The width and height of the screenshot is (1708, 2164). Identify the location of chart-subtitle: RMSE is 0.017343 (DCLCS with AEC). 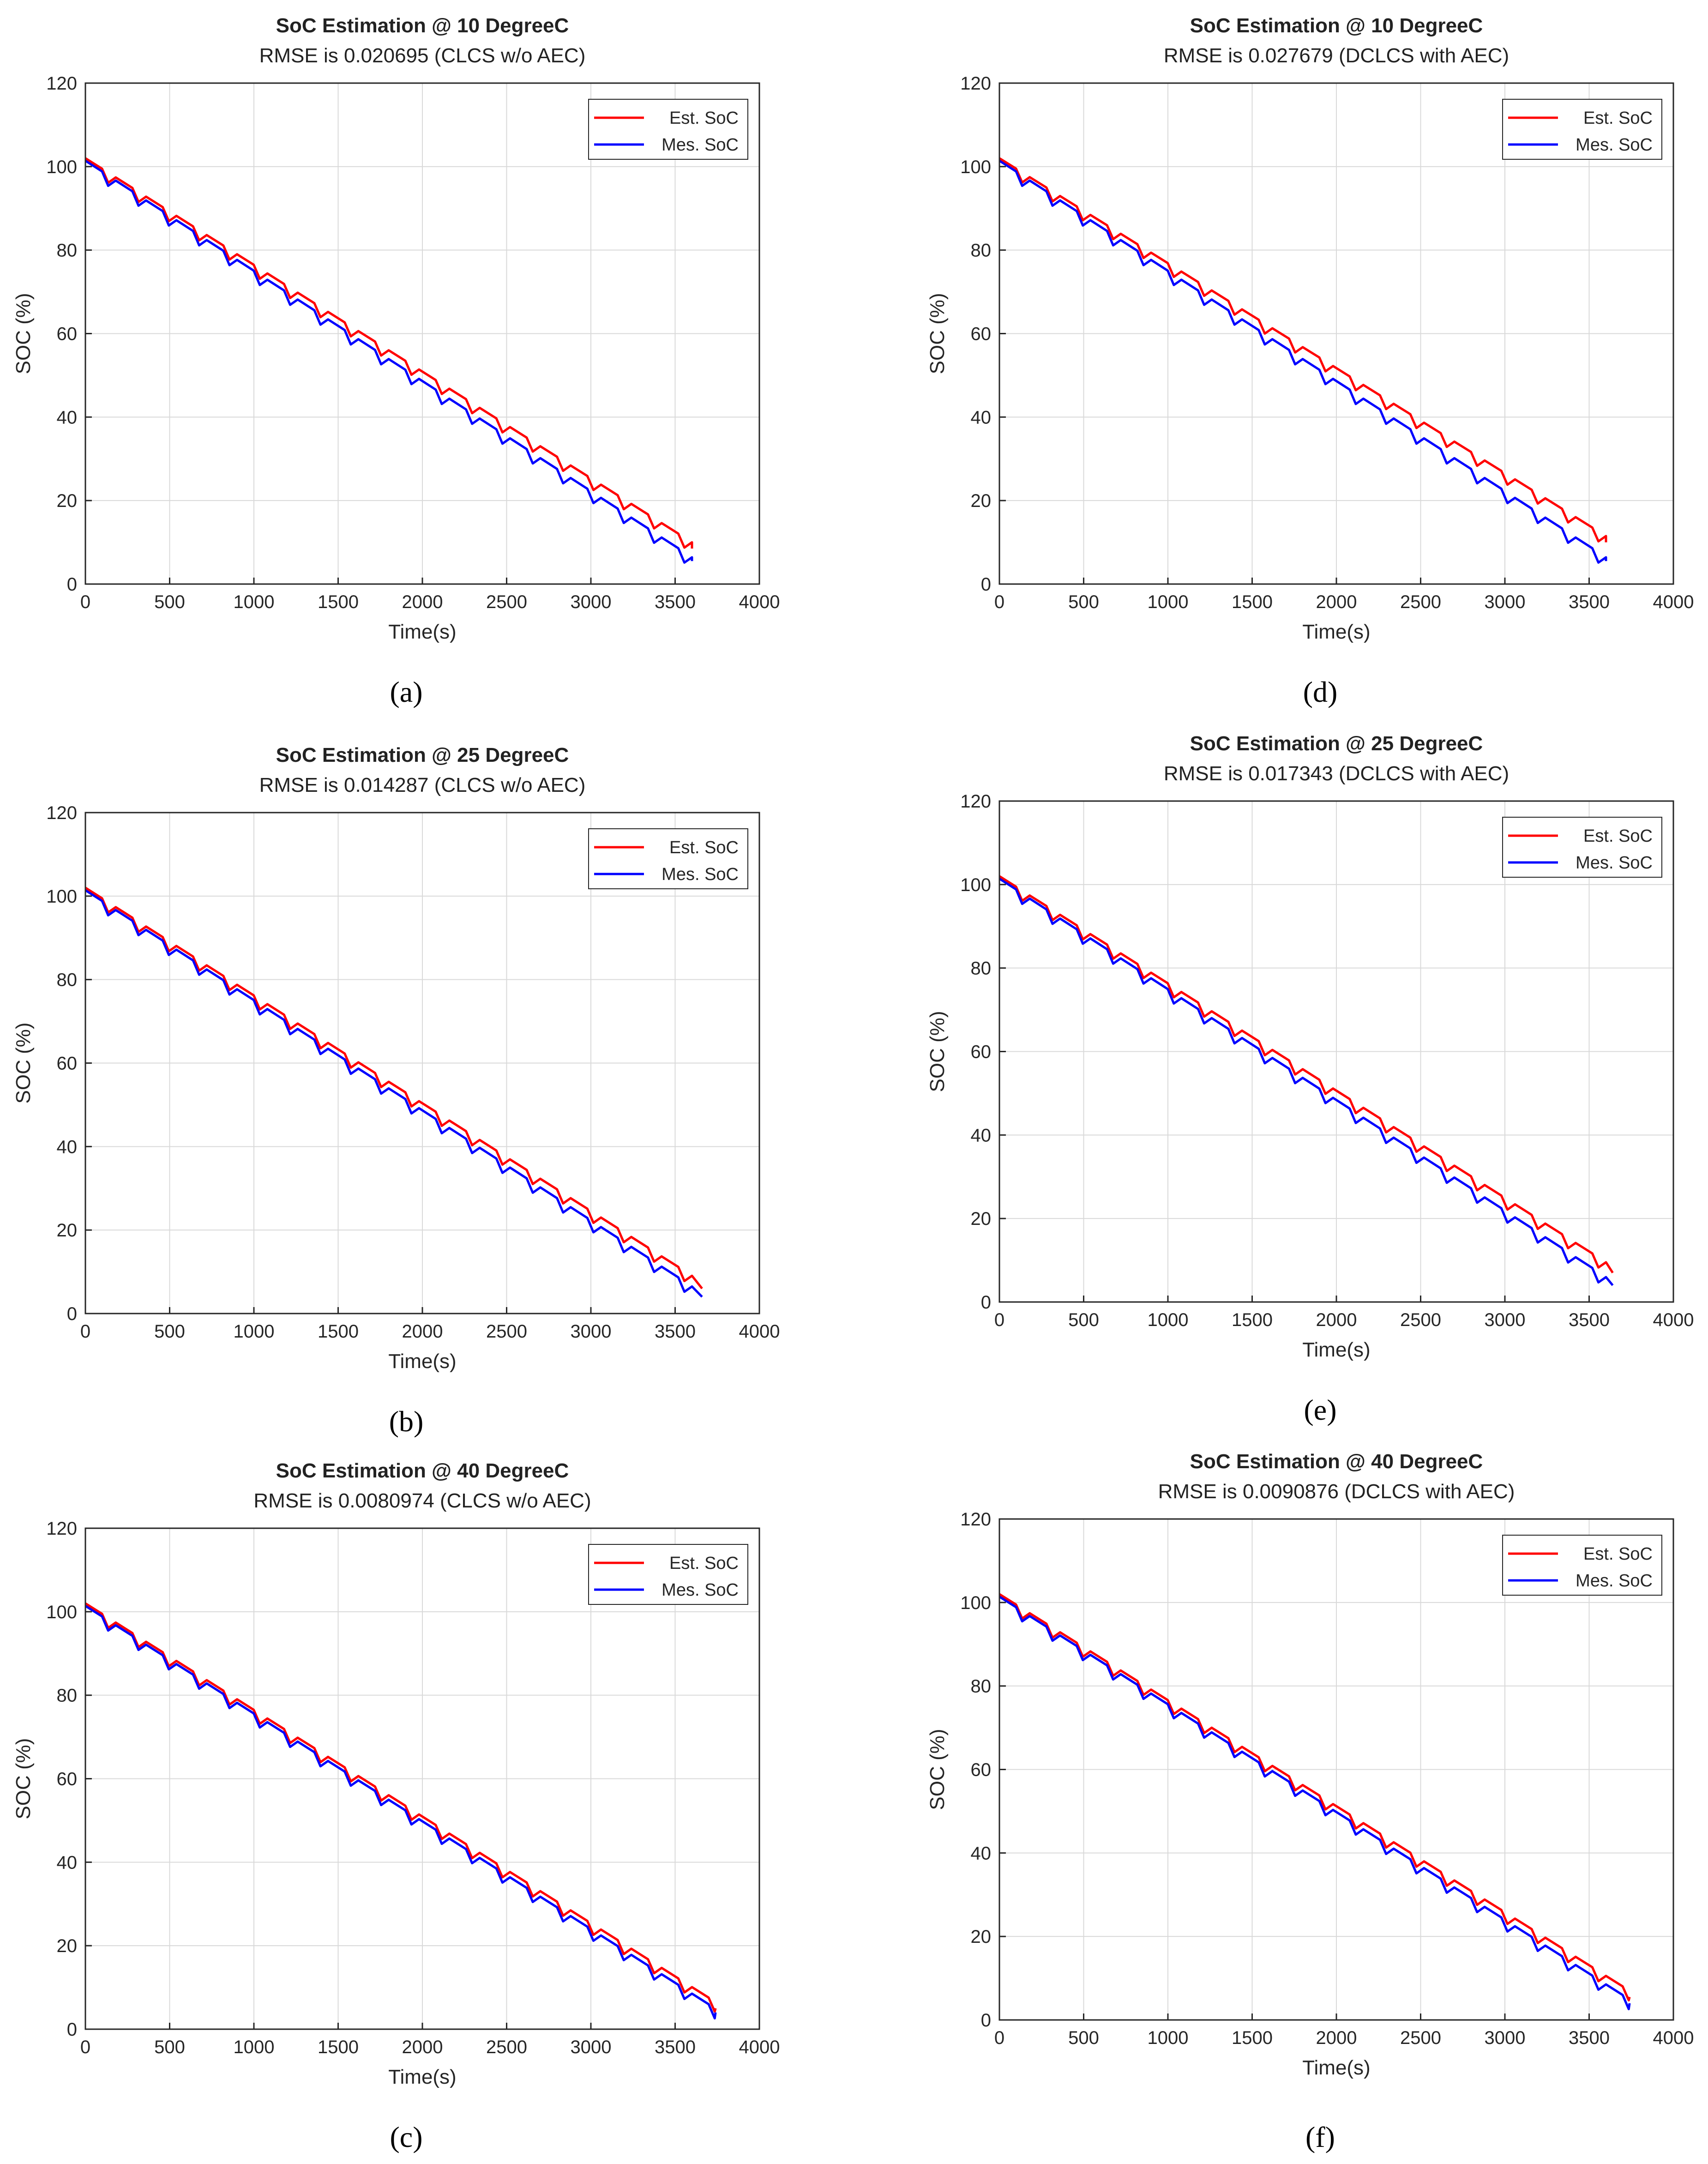
(1336, 773).